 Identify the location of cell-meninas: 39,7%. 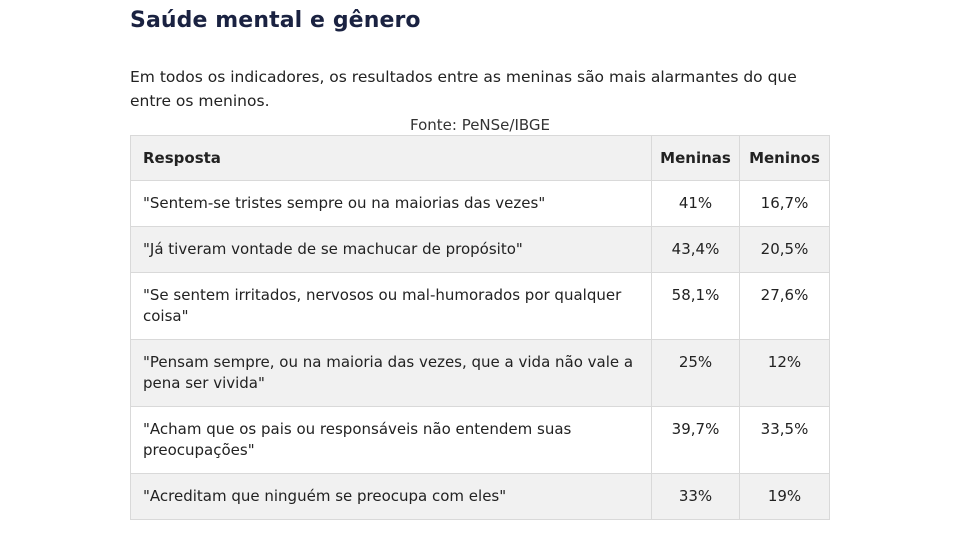
(695, 440).